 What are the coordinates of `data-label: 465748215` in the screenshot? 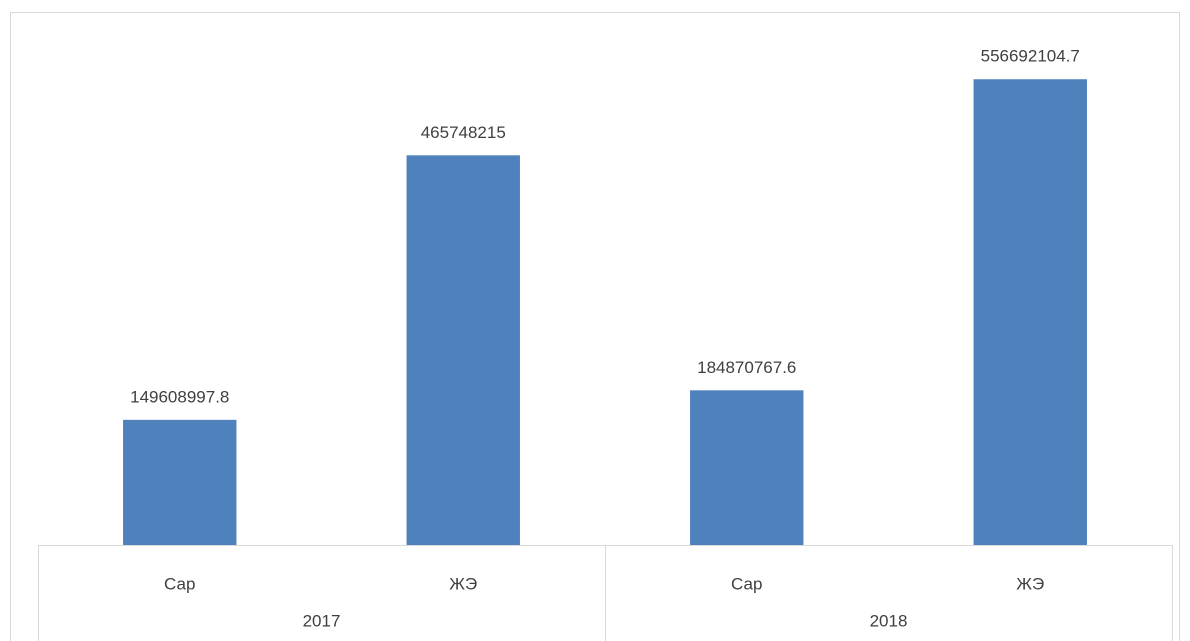 It's located at (463, 132).